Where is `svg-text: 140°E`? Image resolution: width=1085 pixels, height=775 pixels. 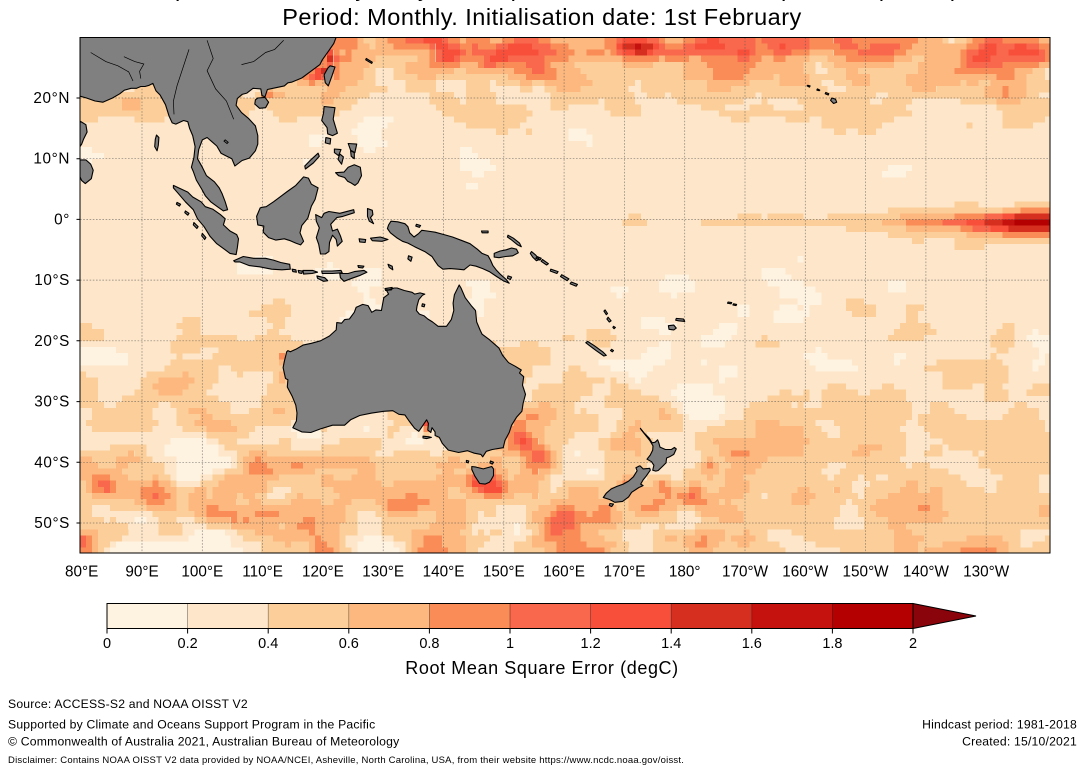
svg-text: 140°E is located at coordinates (444, 572).